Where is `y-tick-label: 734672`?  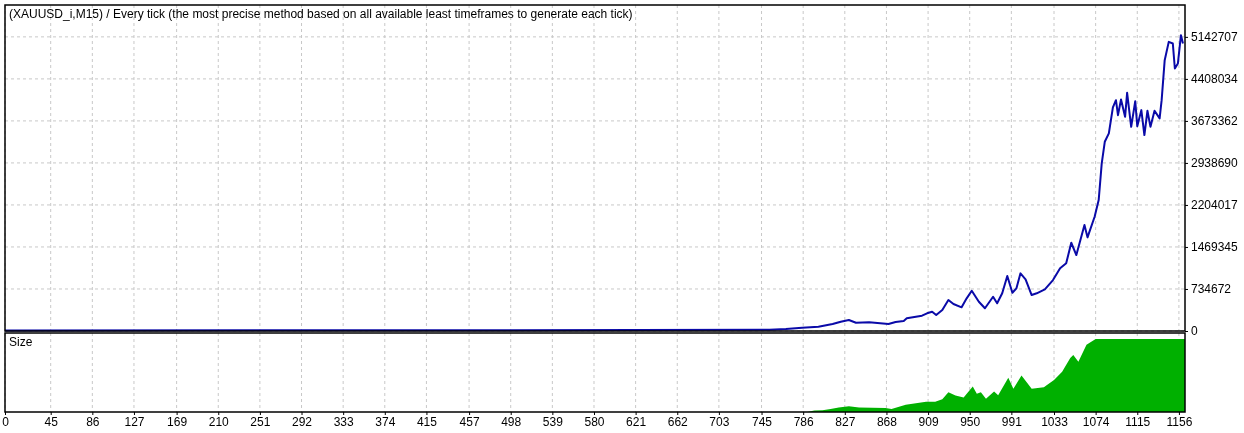
y-tick-label: 734672 is located at coordinates (1211, 289).